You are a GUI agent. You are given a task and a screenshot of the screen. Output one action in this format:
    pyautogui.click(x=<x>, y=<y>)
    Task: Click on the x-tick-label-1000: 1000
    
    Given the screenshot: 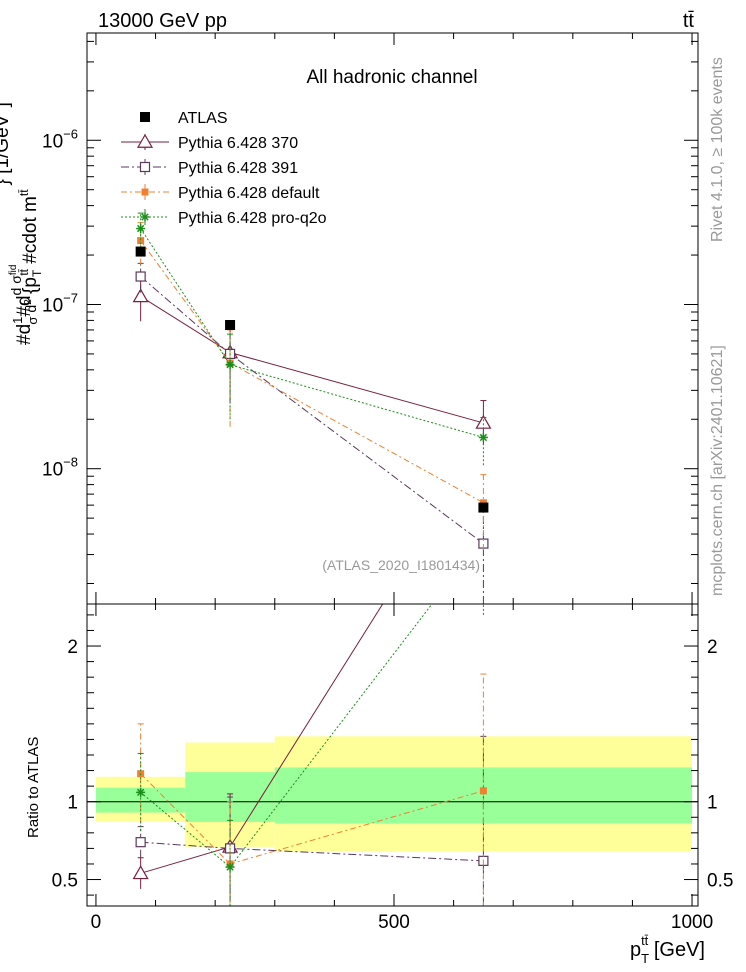 What is the action you would take?
    pyautogui.click(x=692, y=922)
    